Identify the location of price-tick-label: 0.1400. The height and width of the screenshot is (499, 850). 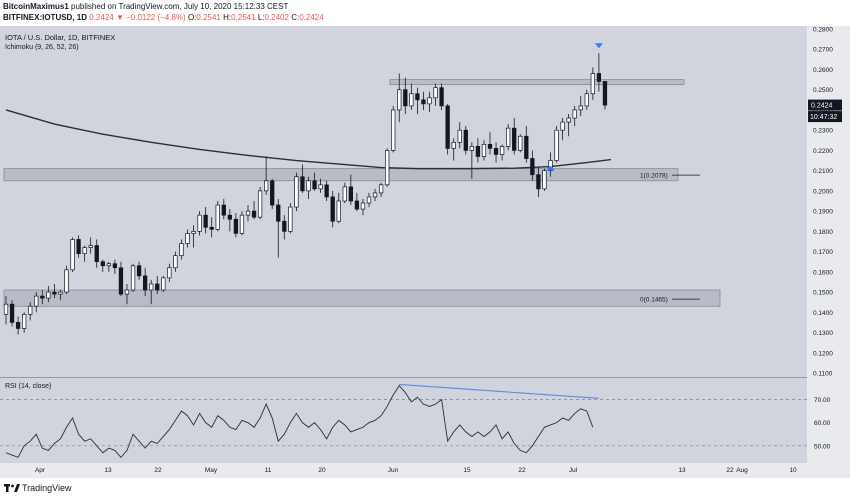
(823, 313).